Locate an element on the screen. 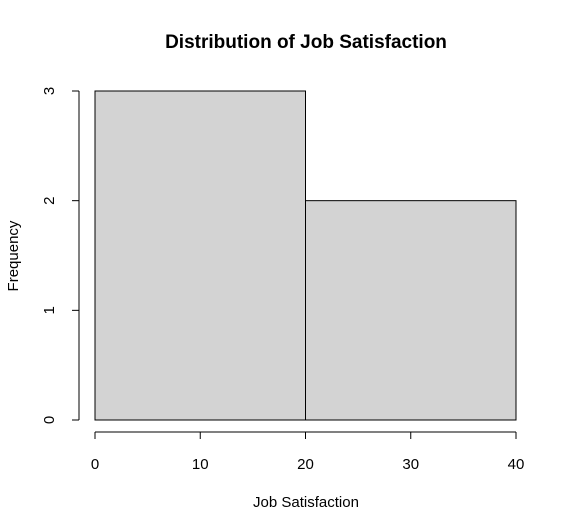 The height and width of the screenshot is (532, 574). y-axis-label: Frequency is located at coordinates (13, 255).